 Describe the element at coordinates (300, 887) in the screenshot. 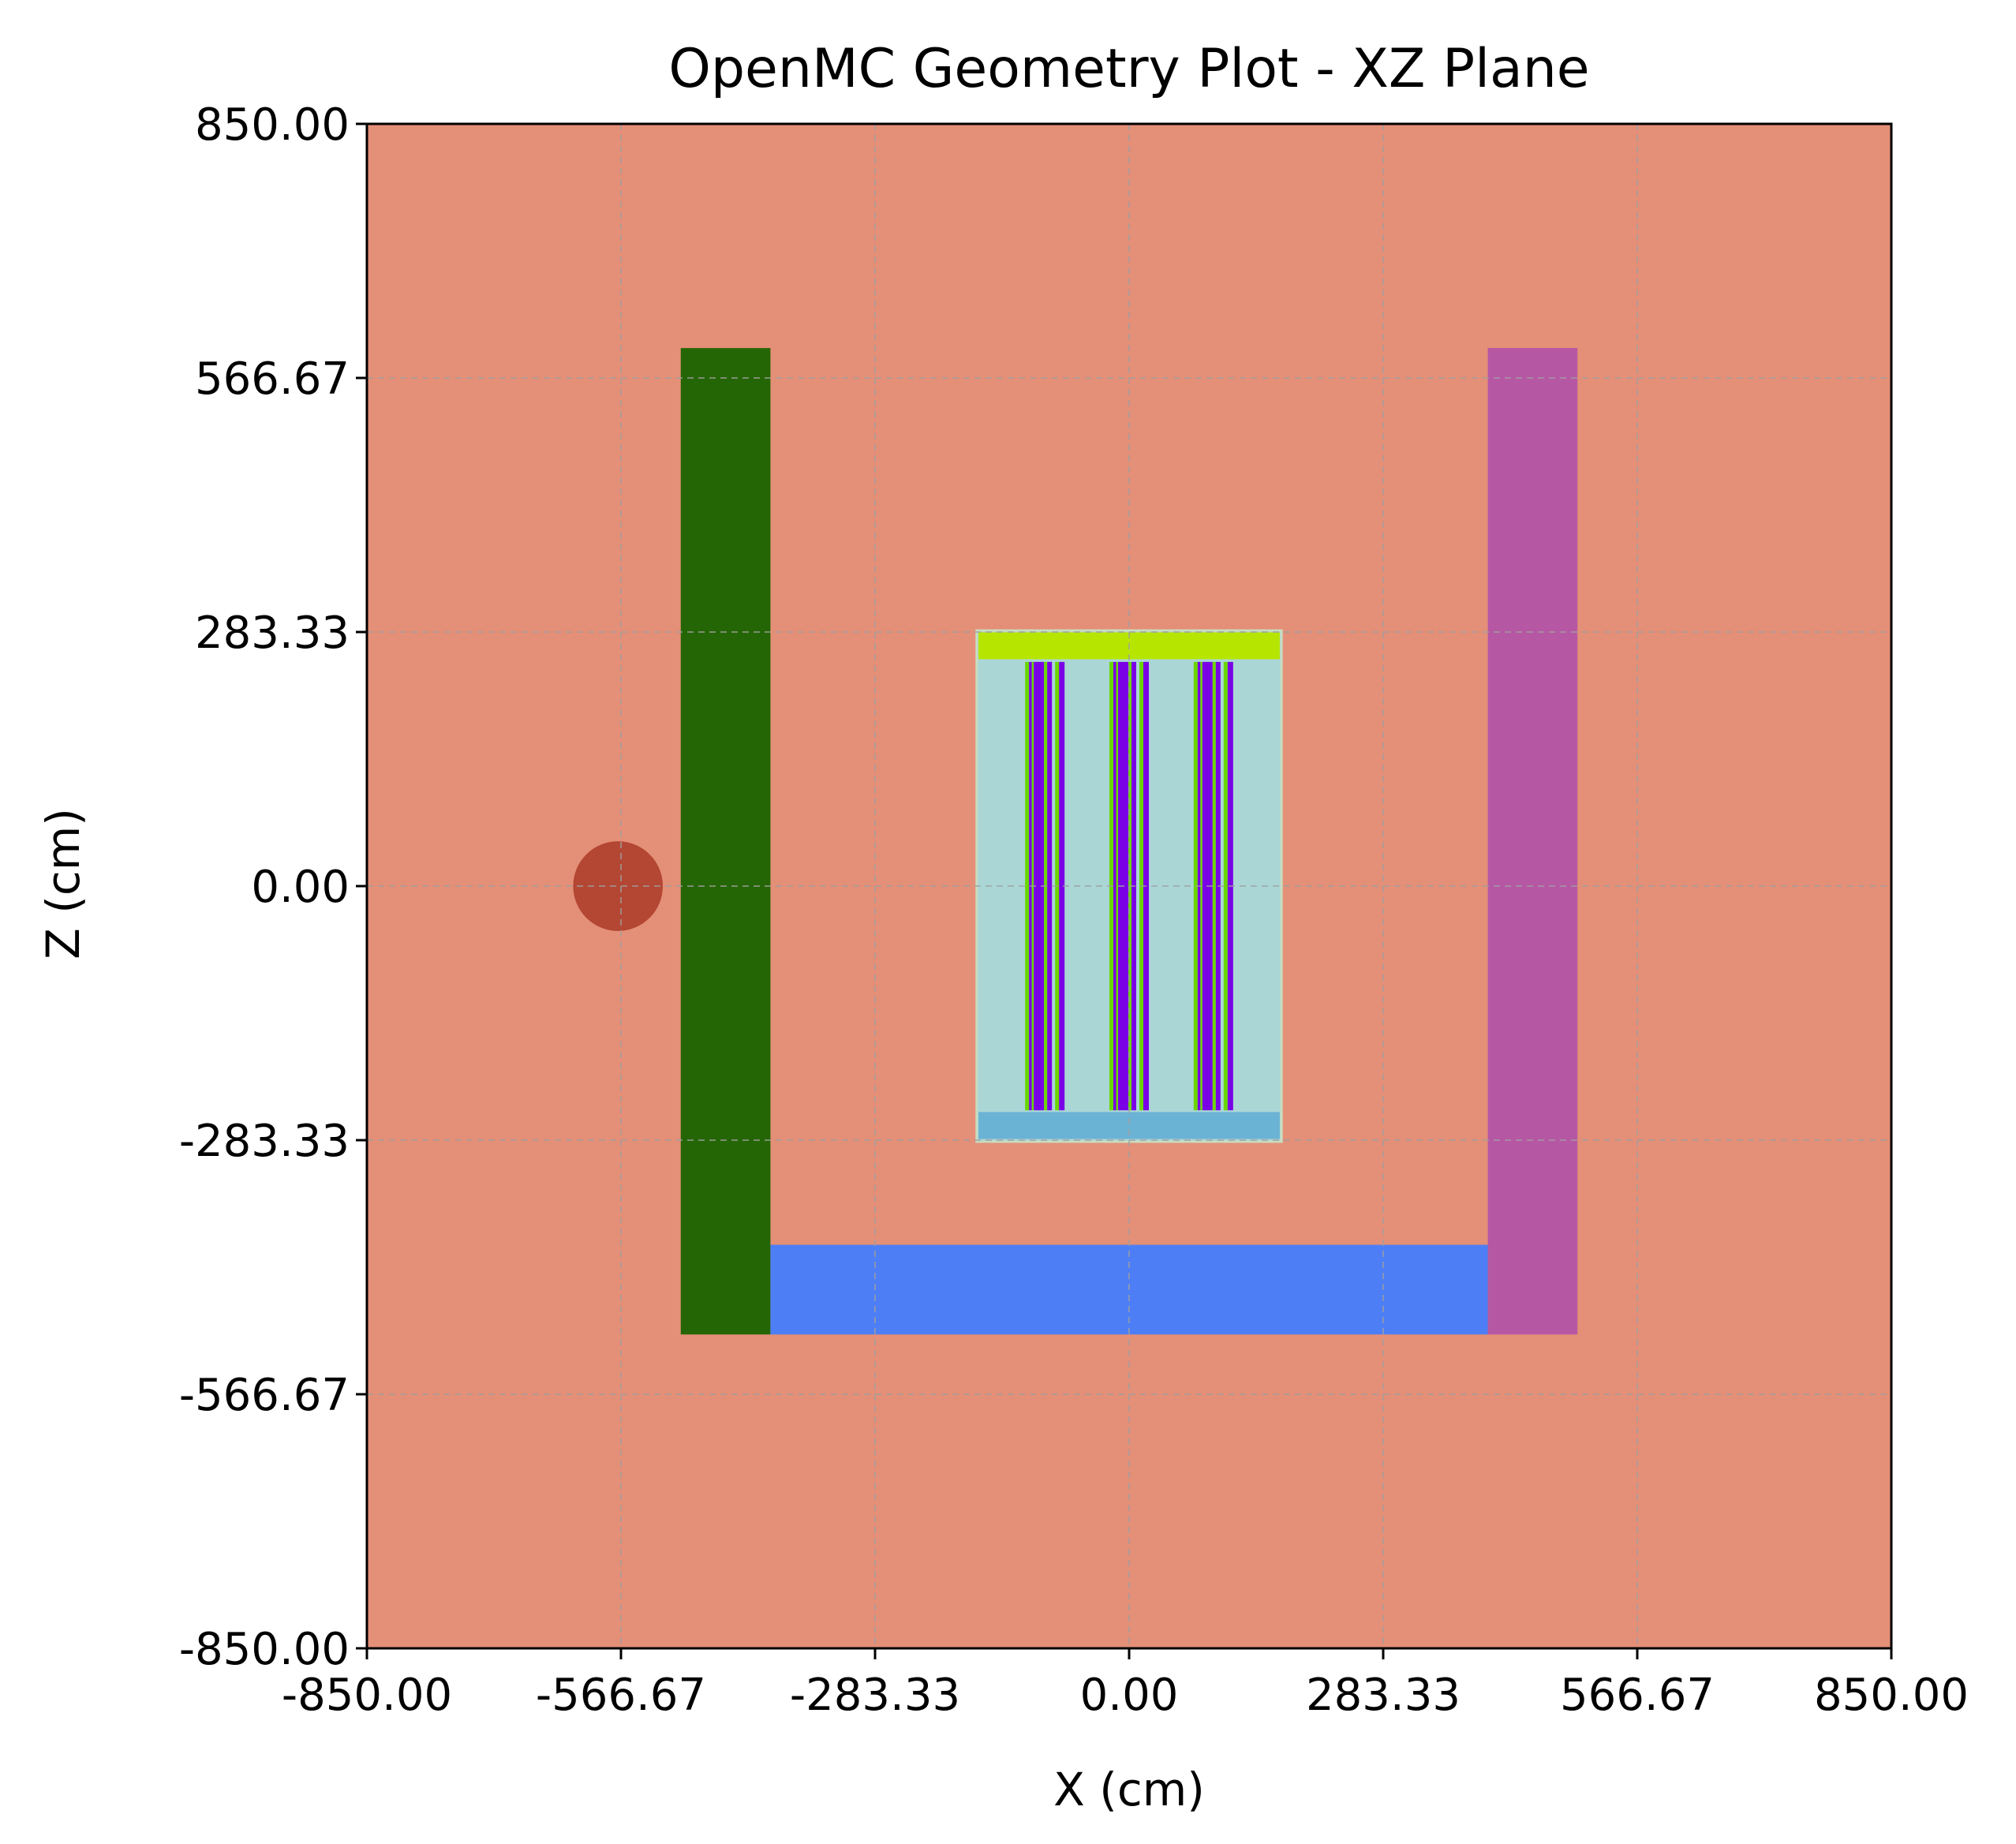

I see `y-tick-label: 0.00` at that location.